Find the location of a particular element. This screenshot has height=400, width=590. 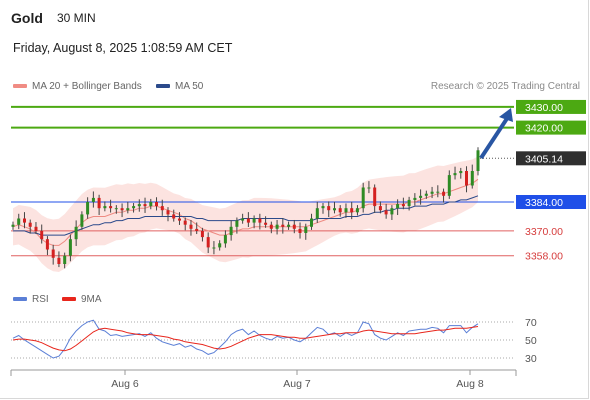

legend-ma50: MA 50 is located at coordinates (179, 86).